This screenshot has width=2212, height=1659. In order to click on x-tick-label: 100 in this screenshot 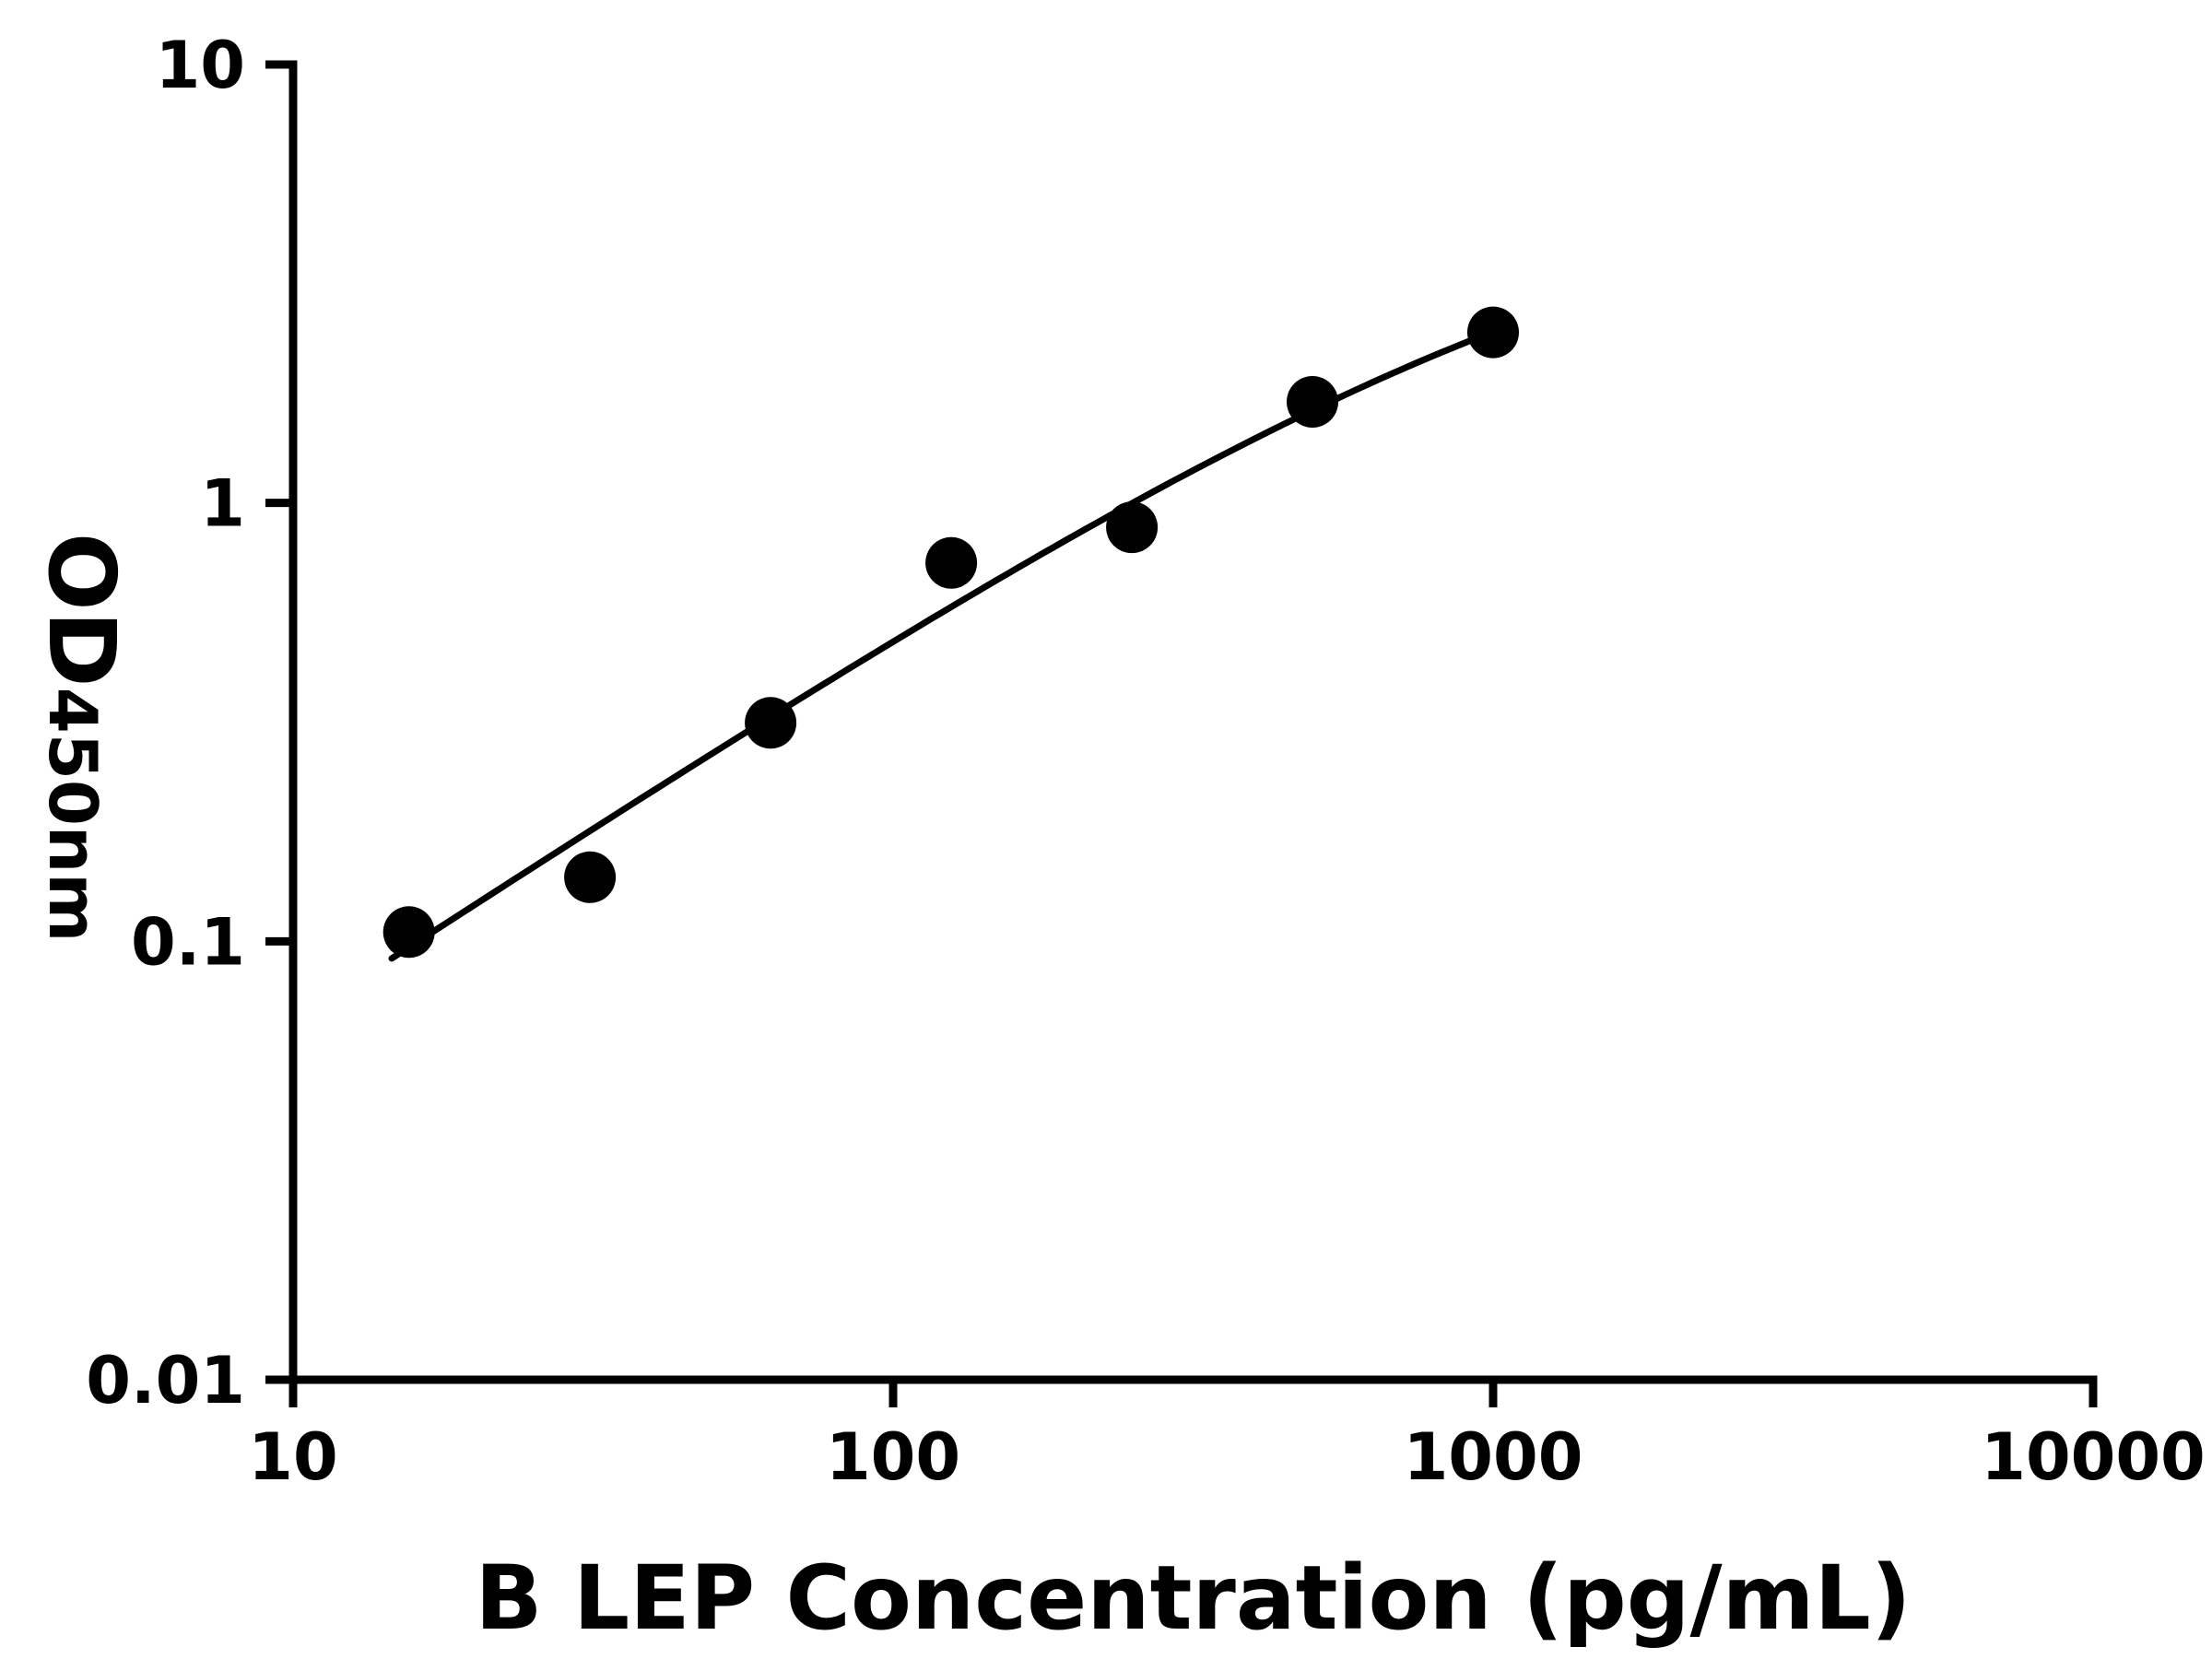, I will do `click(893, 1457)`.